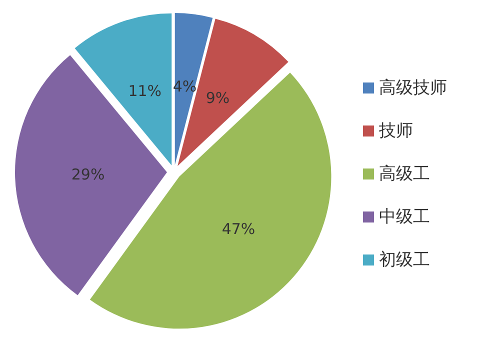  What do you see at coordinates (395, 131) in the screenshot?
I see `legend-label: 技师` at bounding box center [395, 131].